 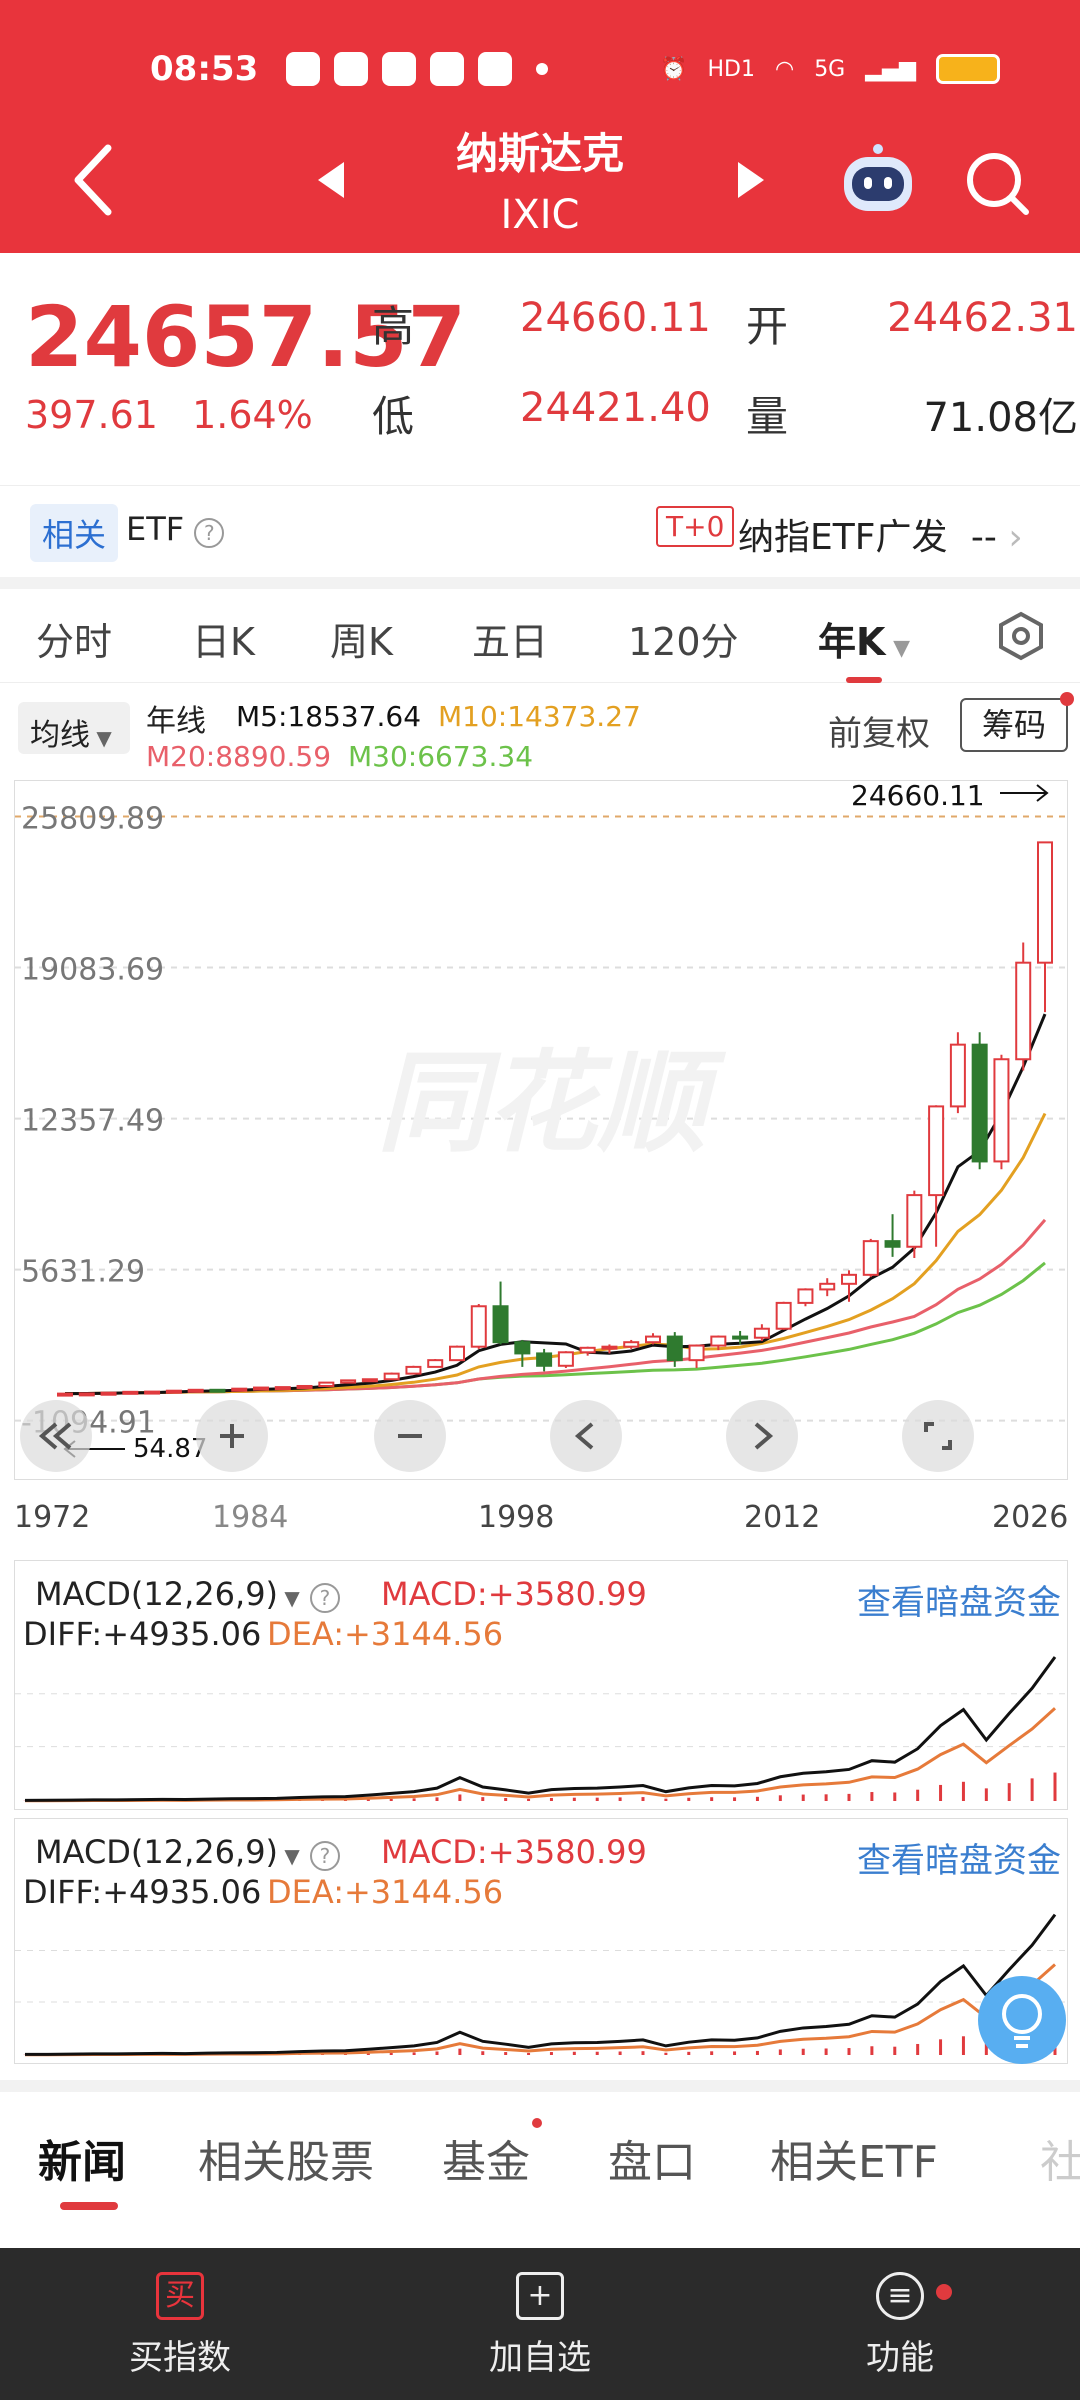 I want to click on chevron-left-icon, so click(x=584, y=1436).